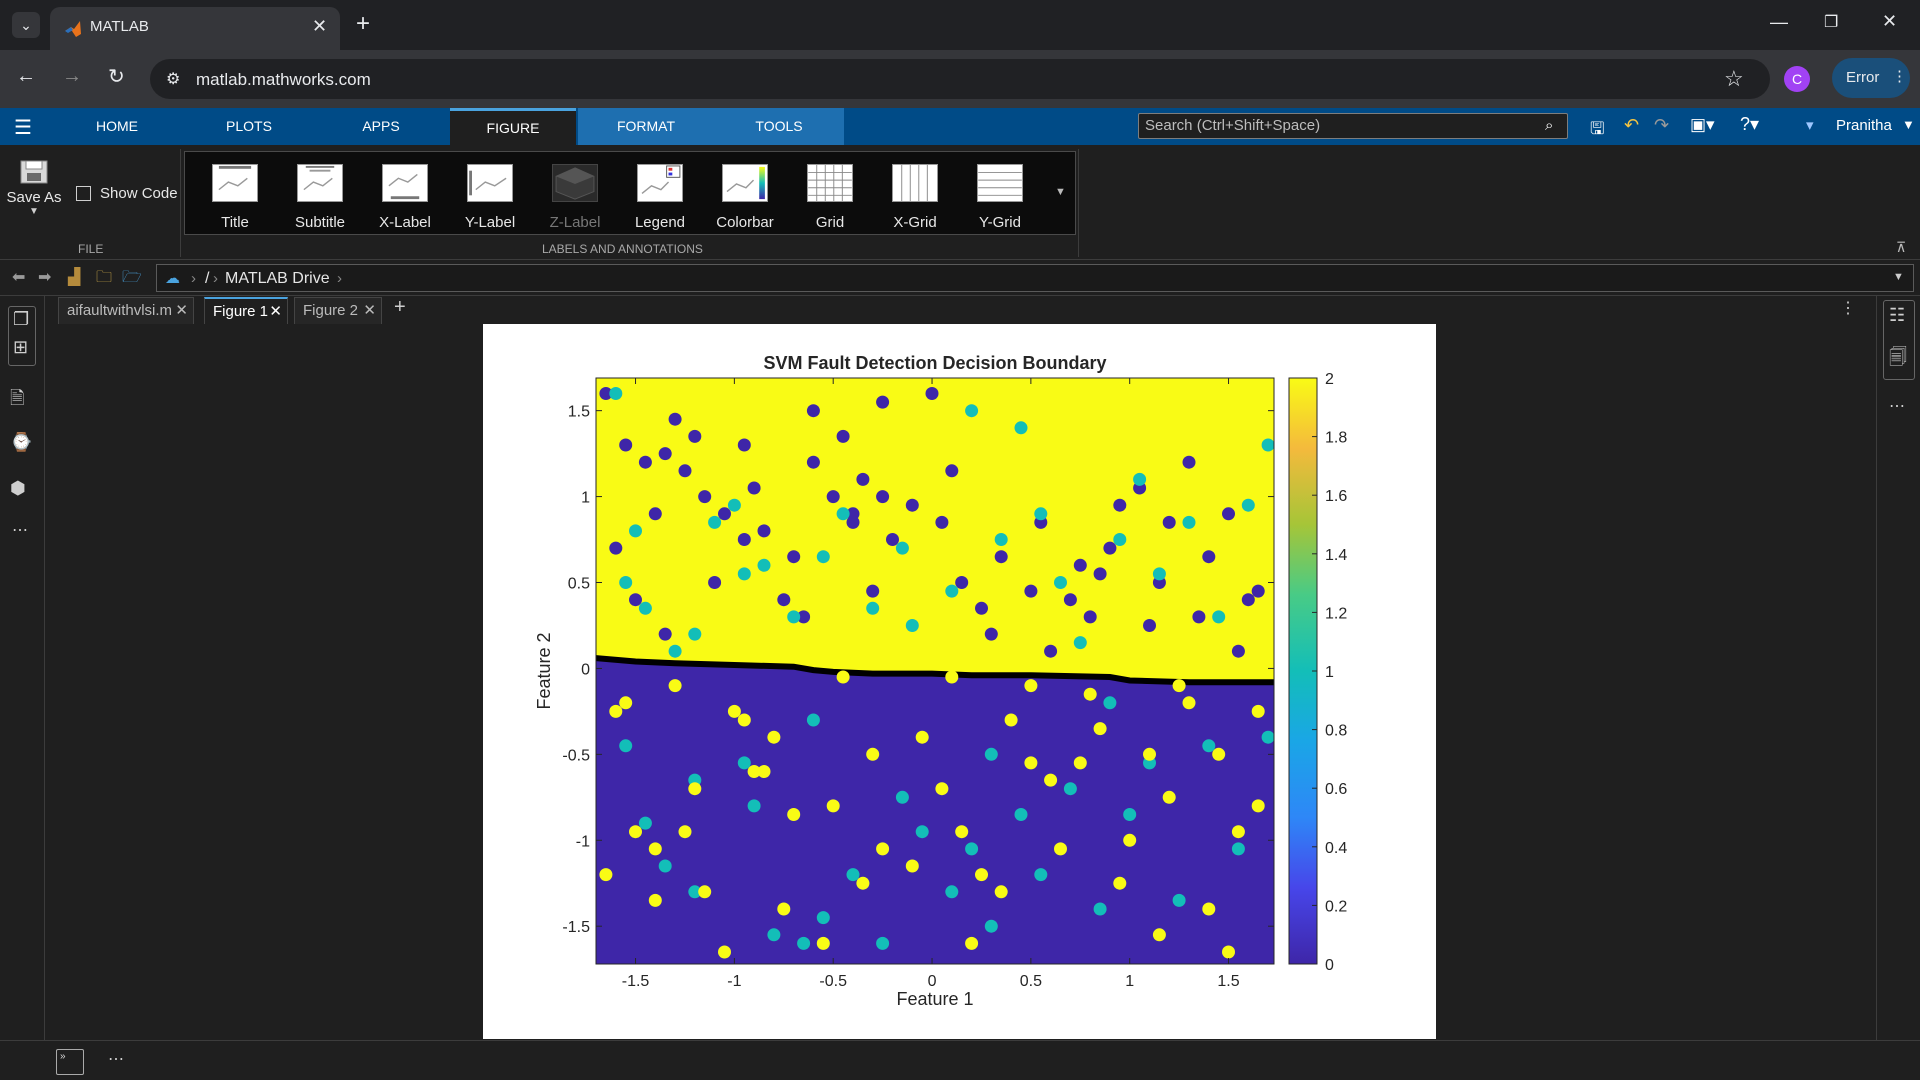 Image resolution: width=1920 pixels, height=1080 pixels. I want to click on url-text: matlab.mathworks.com, so click(283, 79).